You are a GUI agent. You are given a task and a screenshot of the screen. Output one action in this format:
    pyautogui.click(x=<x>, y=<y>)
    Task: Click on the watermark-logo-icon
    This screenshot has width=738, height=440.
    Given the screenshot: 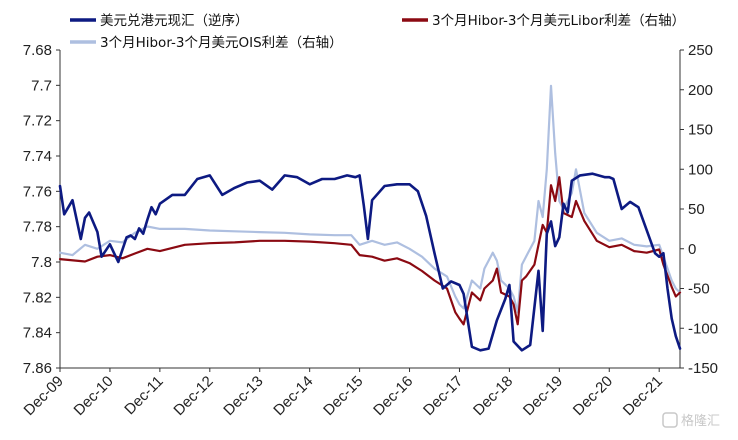 What is the action you would take?
    pyautogui.click(x=670, y=420)
    